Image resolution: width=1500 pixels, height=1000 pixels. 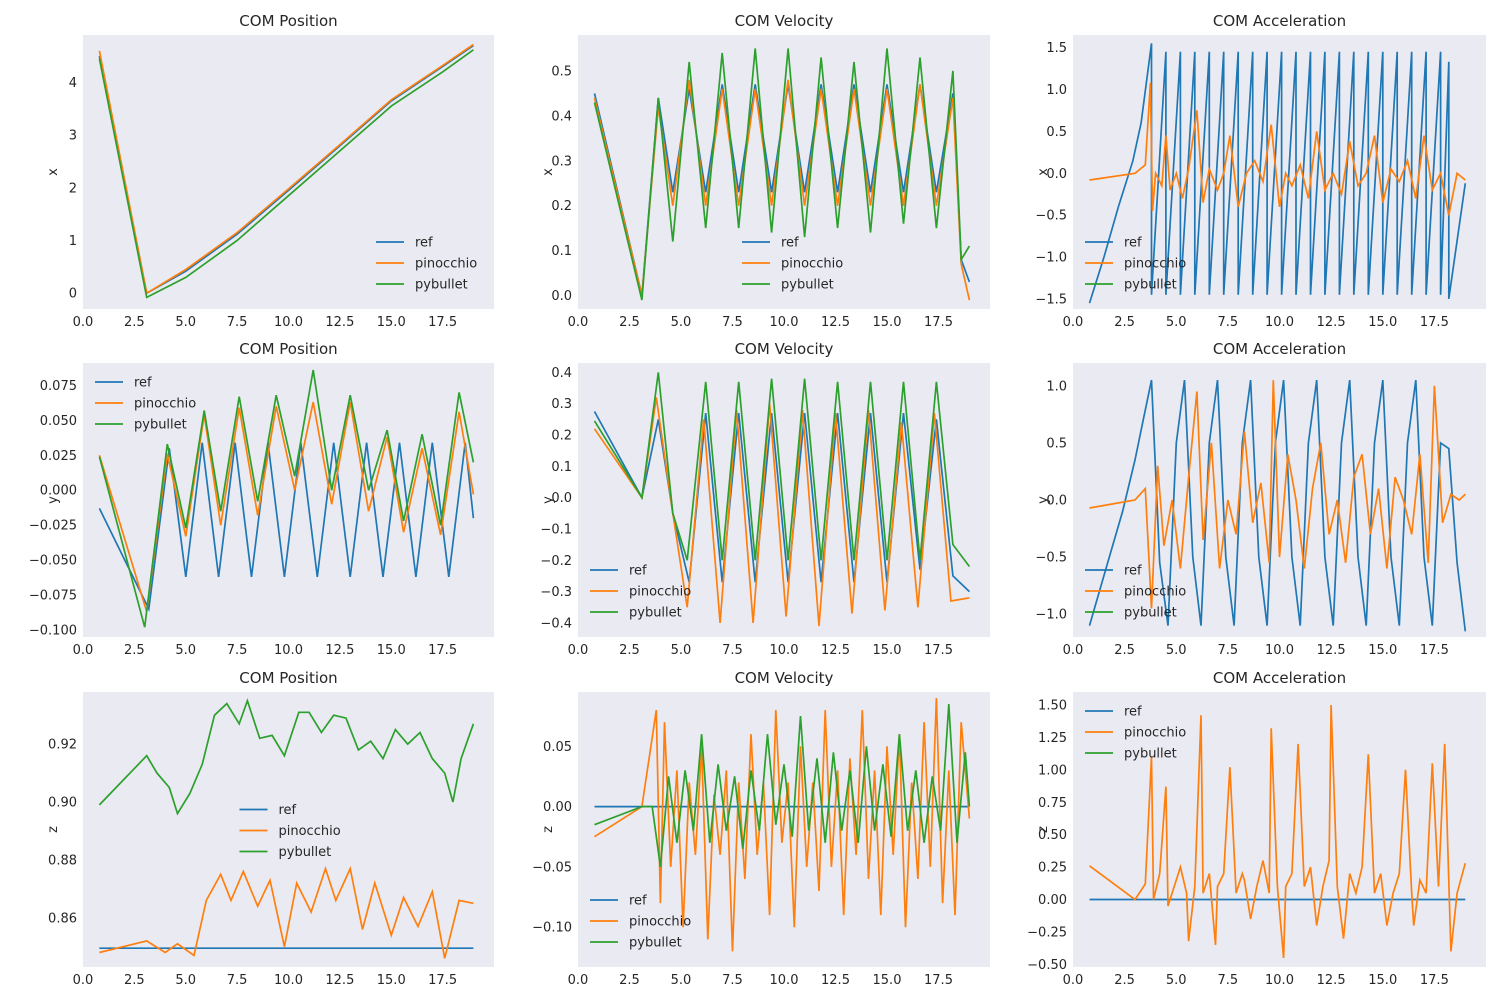 I want to click on y-tick-label: −0.075, so click(x=53, y=596).